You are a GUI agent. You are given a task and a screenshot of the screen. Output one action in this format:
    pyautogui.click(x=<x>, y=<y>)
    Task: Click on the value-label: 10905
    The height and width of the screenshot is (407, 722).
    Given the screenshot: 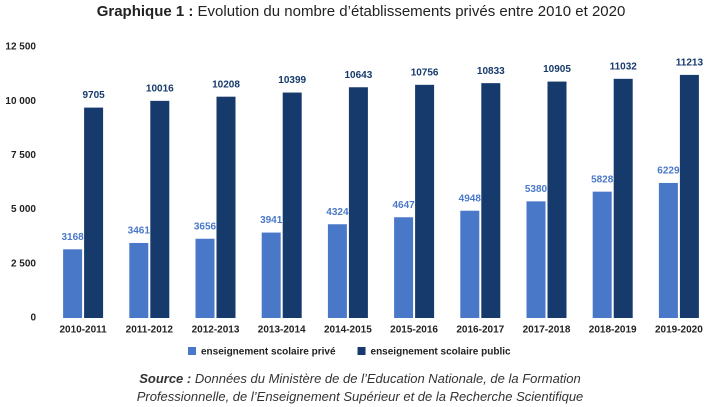 What is the action you would take?
    pyautogui.click(x=557, y=69)
    